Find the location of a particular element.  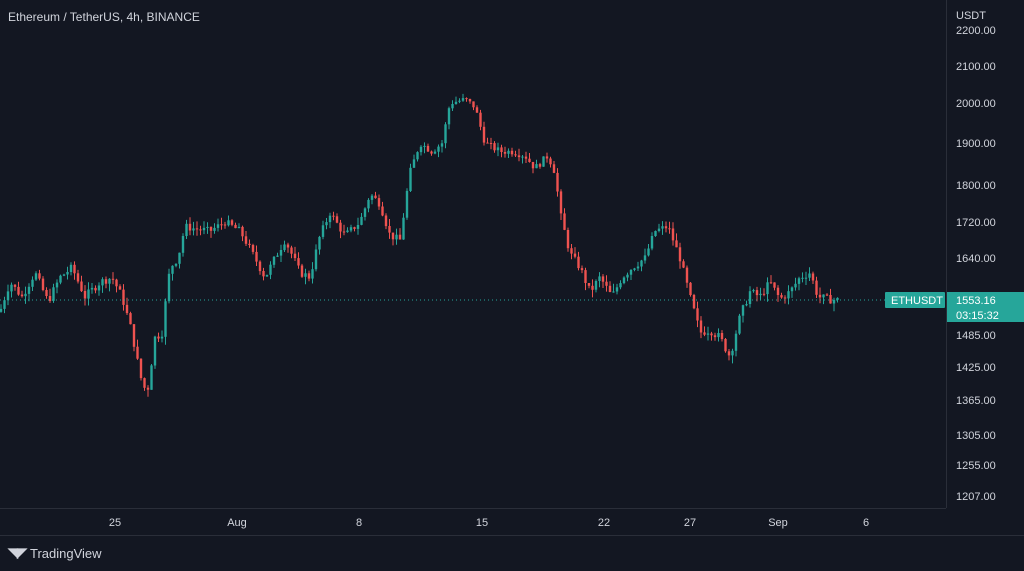

y-tick-label: 1365.00 is located at coordinates (976, 401).